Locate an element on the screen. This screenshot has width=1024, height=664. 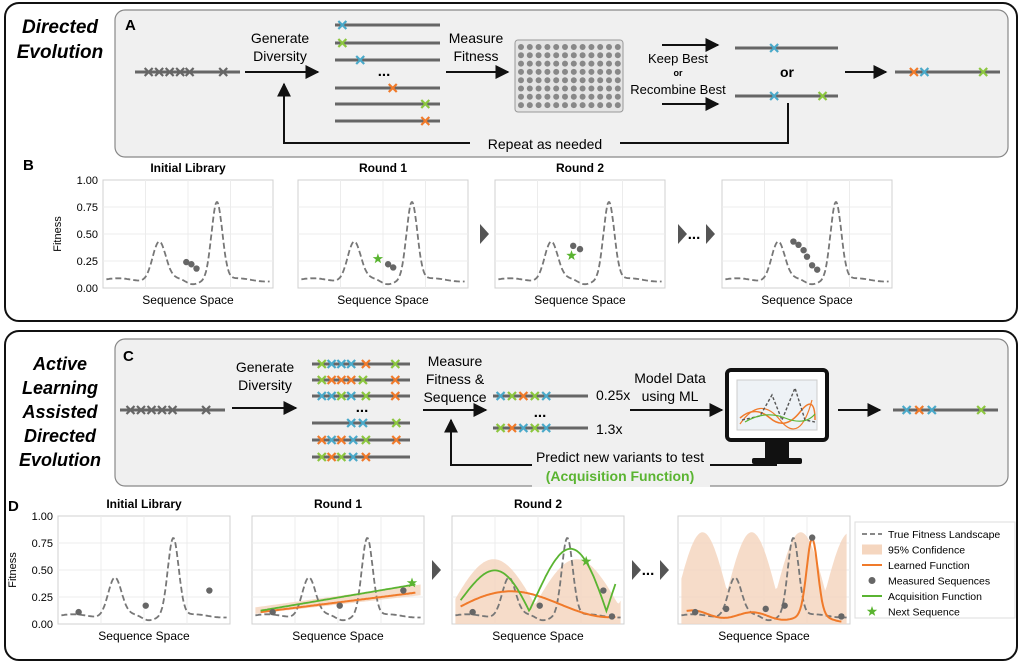
panel-label-b: B is located at coordinates (28, 165).